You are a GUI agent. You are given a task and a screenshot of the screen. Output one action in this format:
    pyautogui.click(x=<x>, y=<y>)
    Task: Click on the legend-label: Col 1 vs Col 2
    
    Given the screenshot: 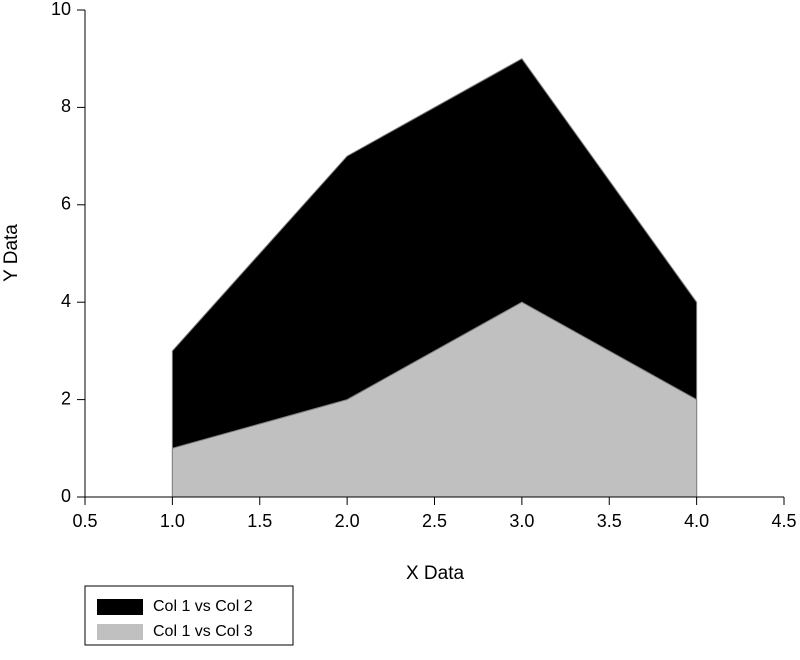 What is the action you would take?
    pyautogui.click(x=203, y=606)
    